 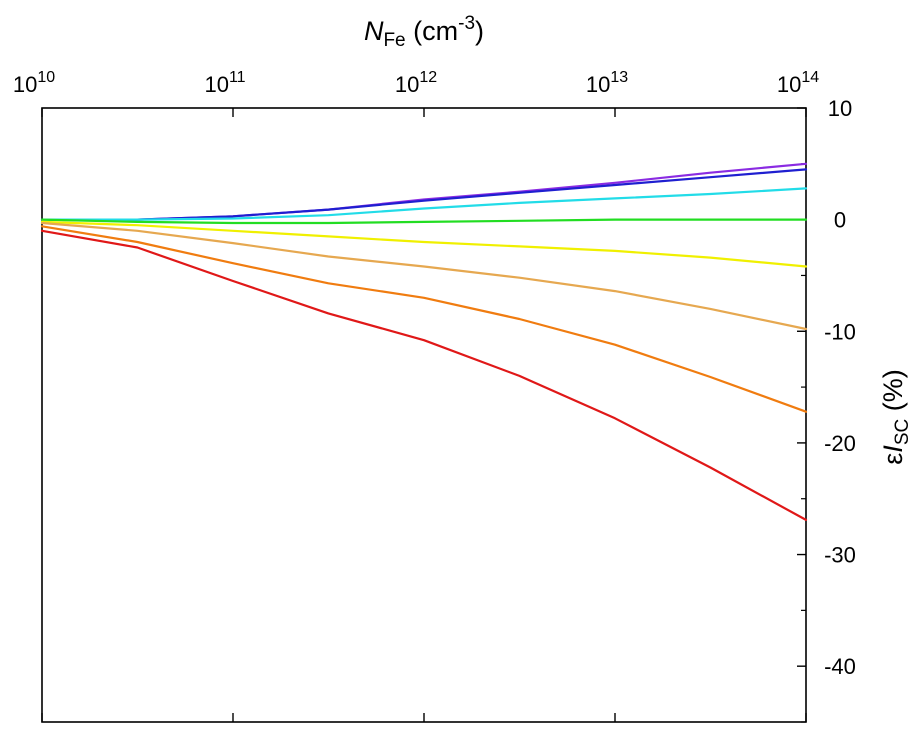 I want to click on x-tick-label-4: 1014, so click(x=798, y=83).